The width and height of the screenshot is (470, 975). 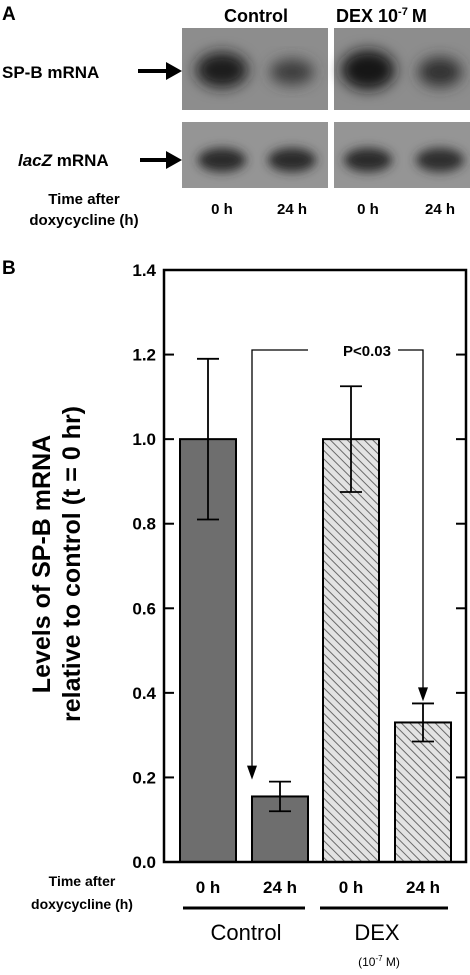 I want to click on blot-sp-b-dex, so click(x=402, y=69).